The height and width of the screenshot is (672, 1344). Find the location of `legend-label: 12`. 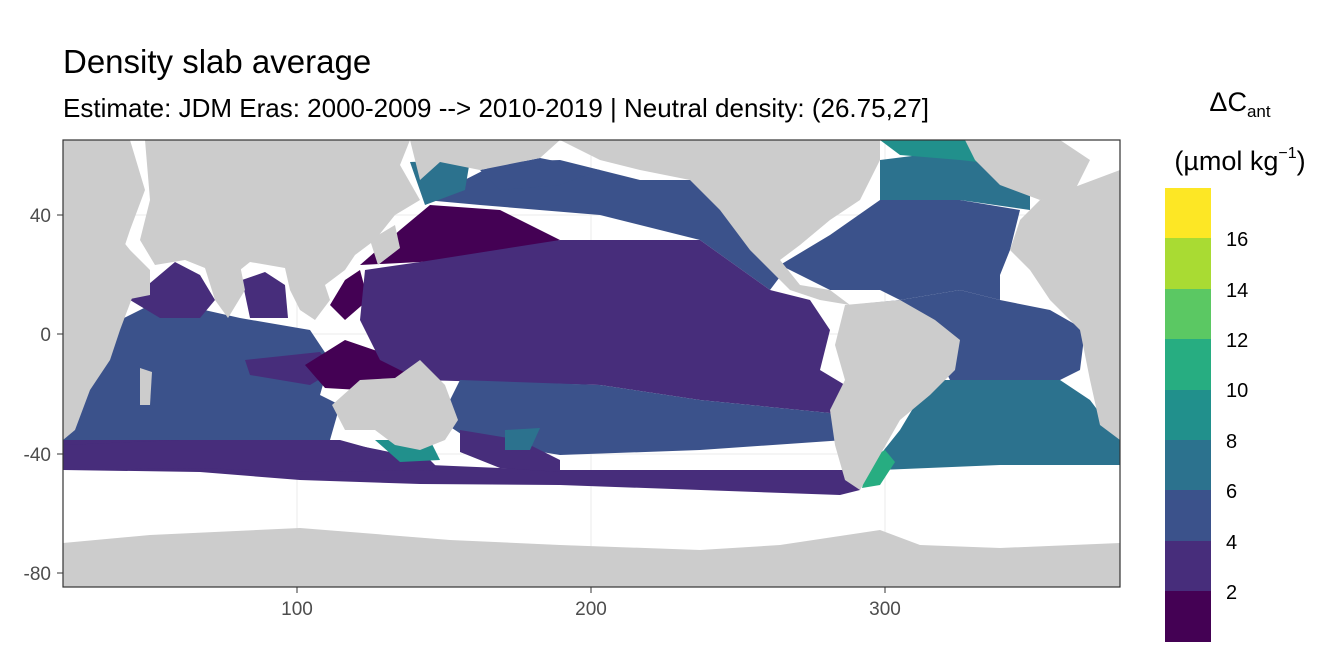

legend-label: 12 is located at coordinates (1237, 341).